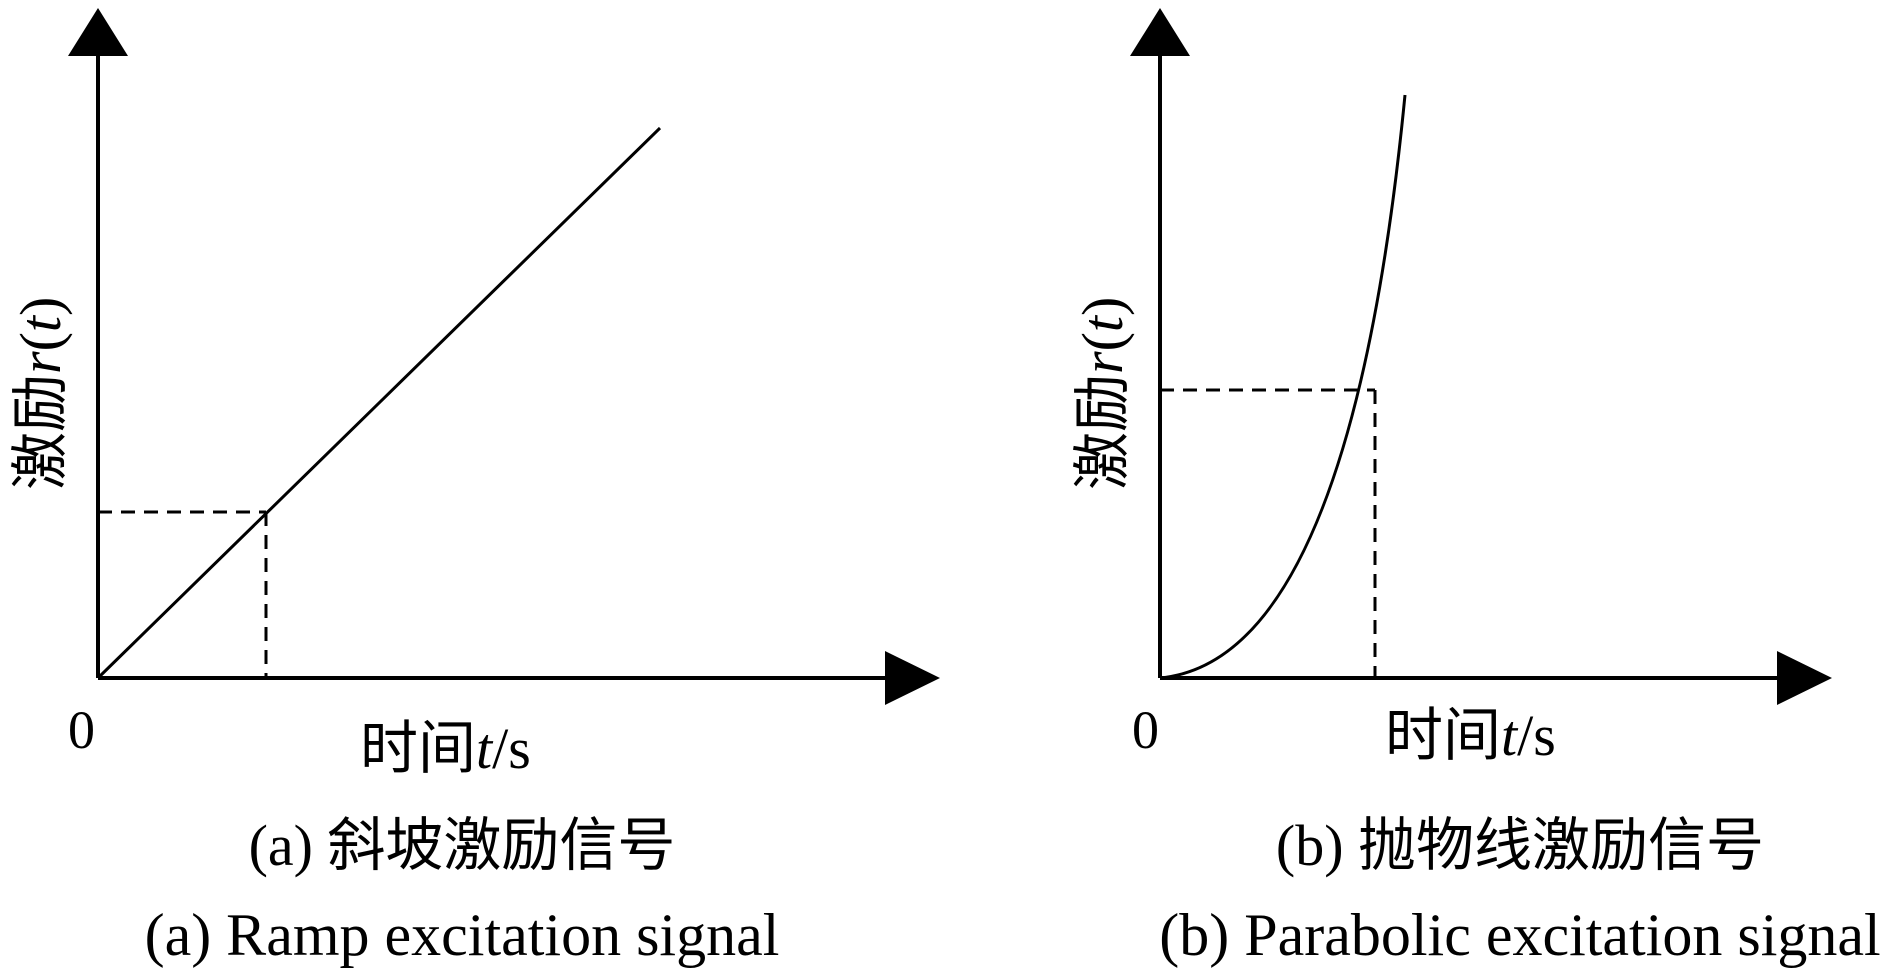 This screenshot has width=1887, height=980. What do you see at coordinates (1519, 935) in the screenshot?
I see `panel-b-caption-en: (b) Parabolic excitation signal` at bounding box center [1519, 935].